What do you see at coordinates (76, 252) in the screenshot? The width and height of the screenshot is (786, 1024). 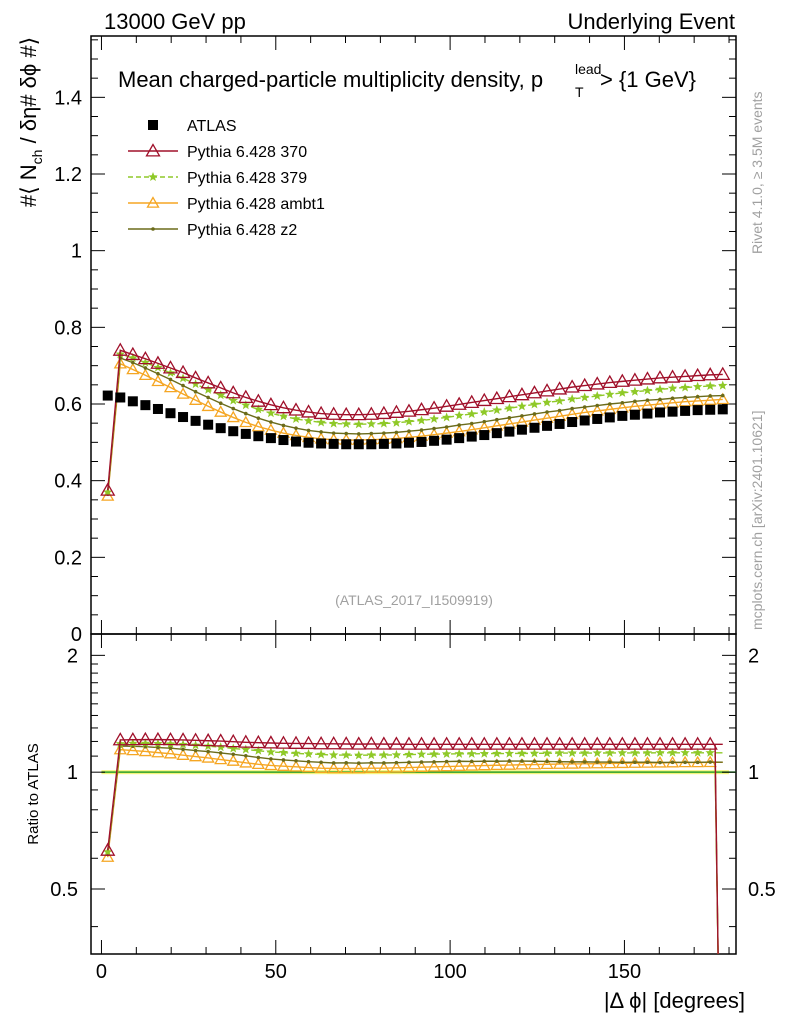 I see `main-y-tick-label: 1` at bounding box center [76, 252].